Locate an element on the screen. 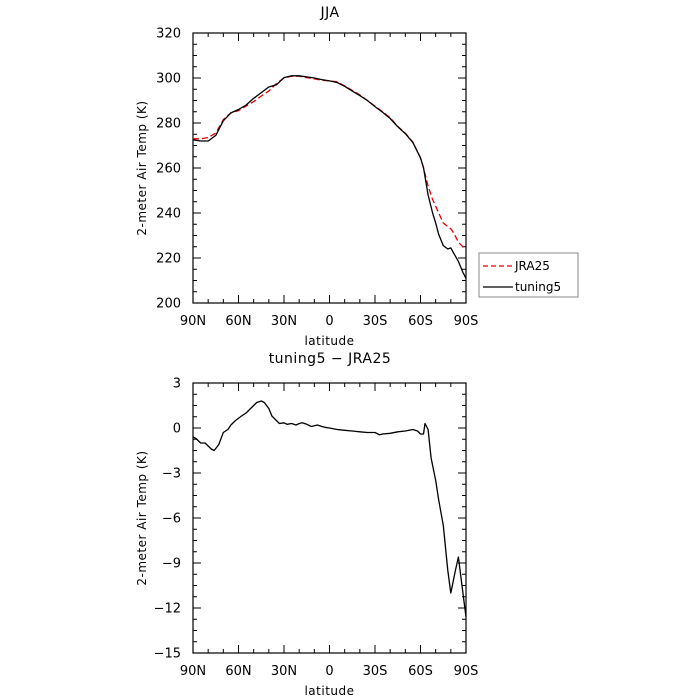 Image resolution: width=700 pixels, height=700 pixels. top-x-tick-label: 90N is located at coordinates (193, 321).